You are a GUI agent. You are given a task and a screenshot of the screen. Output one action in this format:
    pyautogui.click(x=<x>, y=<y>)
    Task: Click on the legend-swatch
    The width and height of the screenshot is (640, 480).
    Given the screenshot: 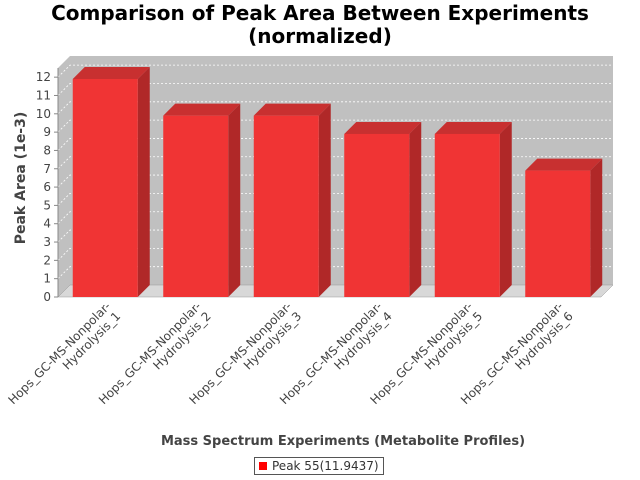 What is the action you would take?
    pyautogui.click(x=263, y=466)
    